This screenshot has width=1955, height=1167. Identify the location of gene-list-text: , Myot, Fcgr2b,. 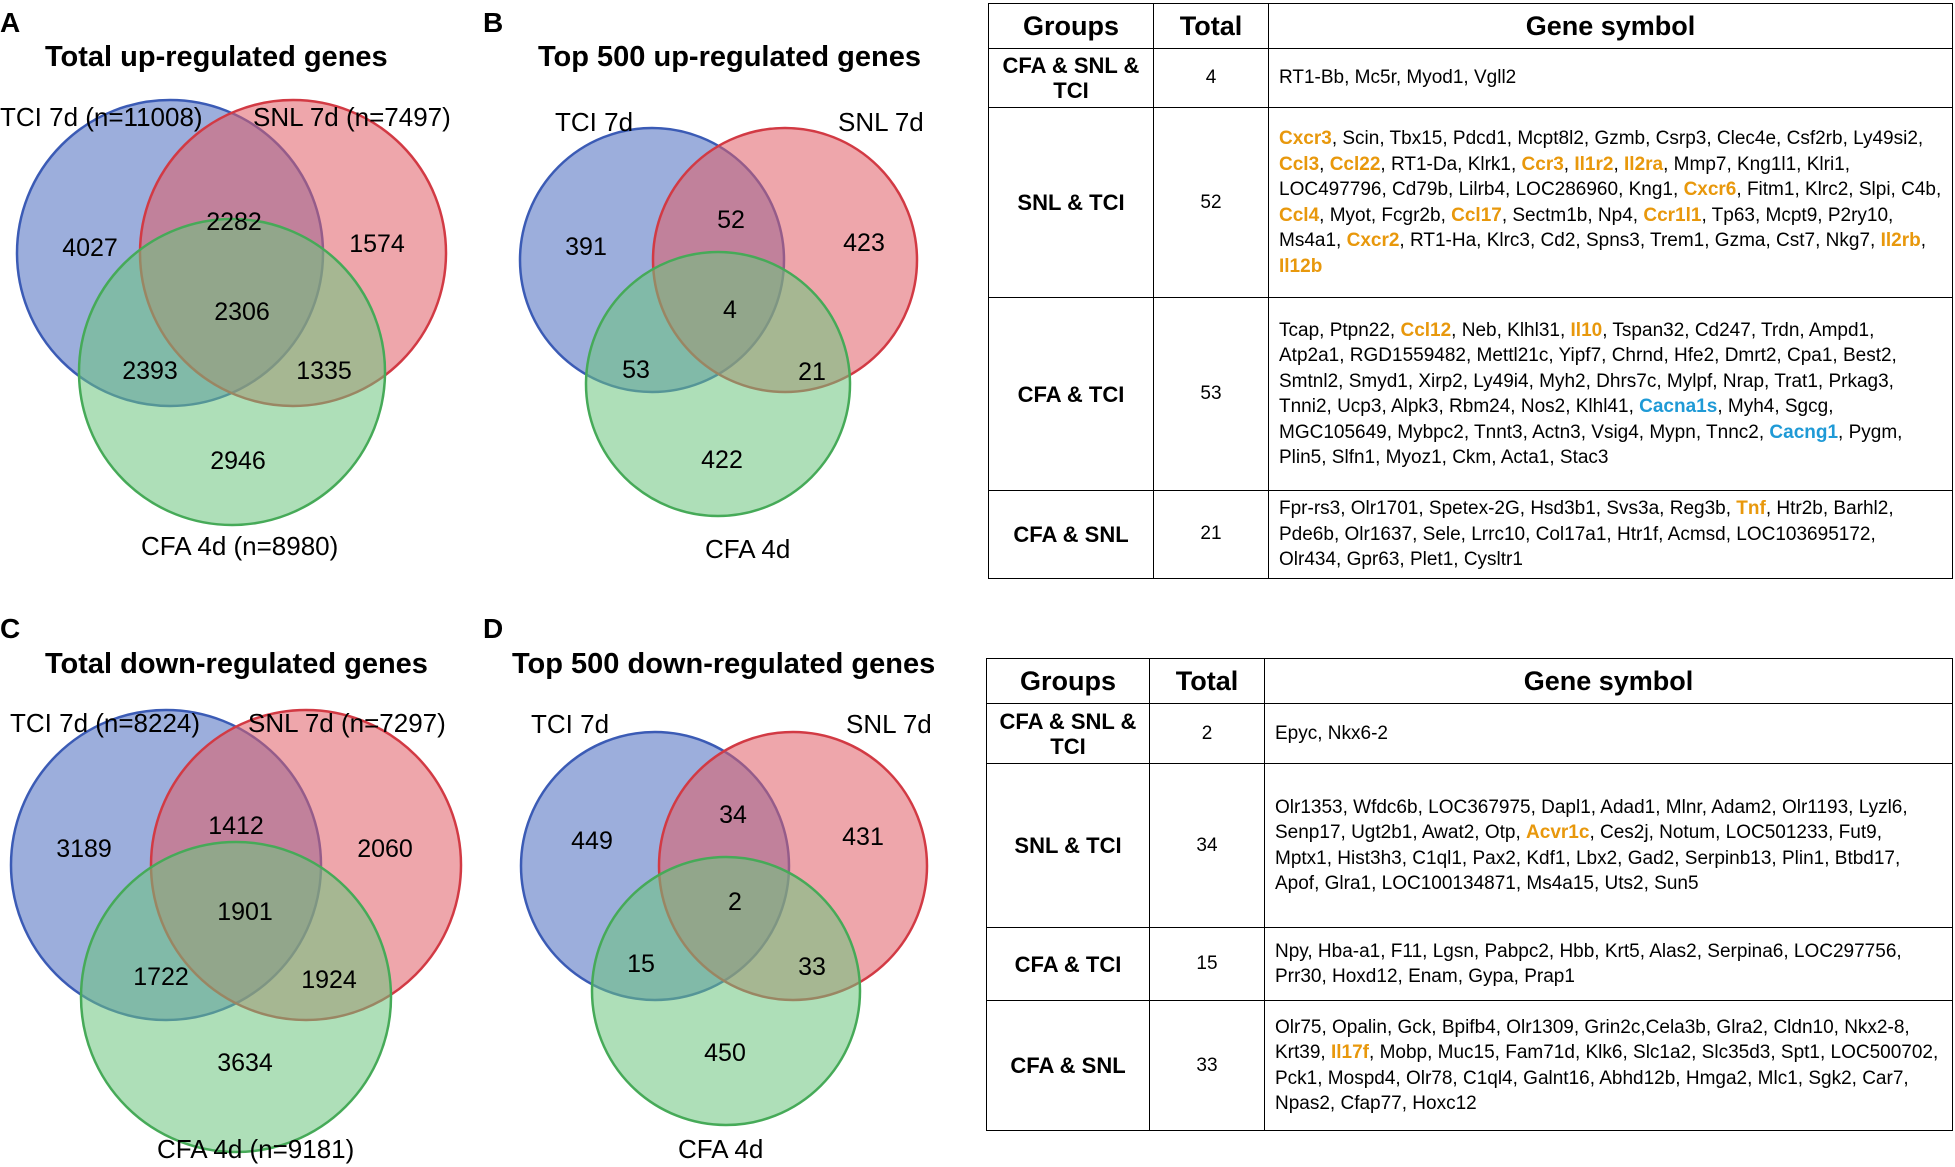
(1385, 215).